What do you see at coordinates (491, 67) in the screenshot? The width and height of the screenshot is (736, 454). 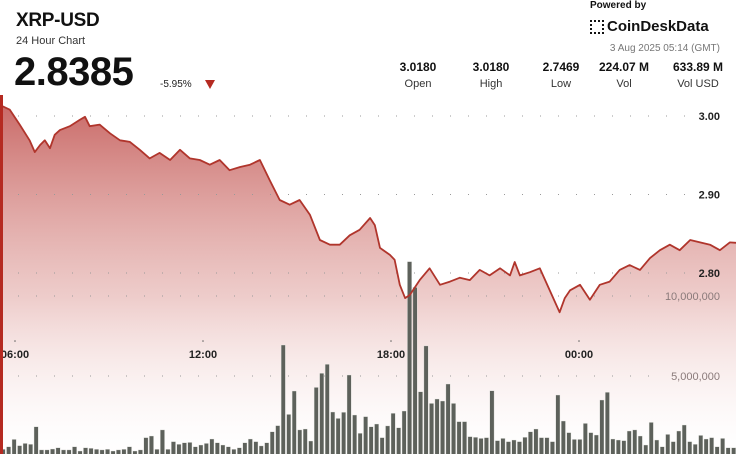 I see `stat-value: 3.0180` at bounding box center [491, 67].